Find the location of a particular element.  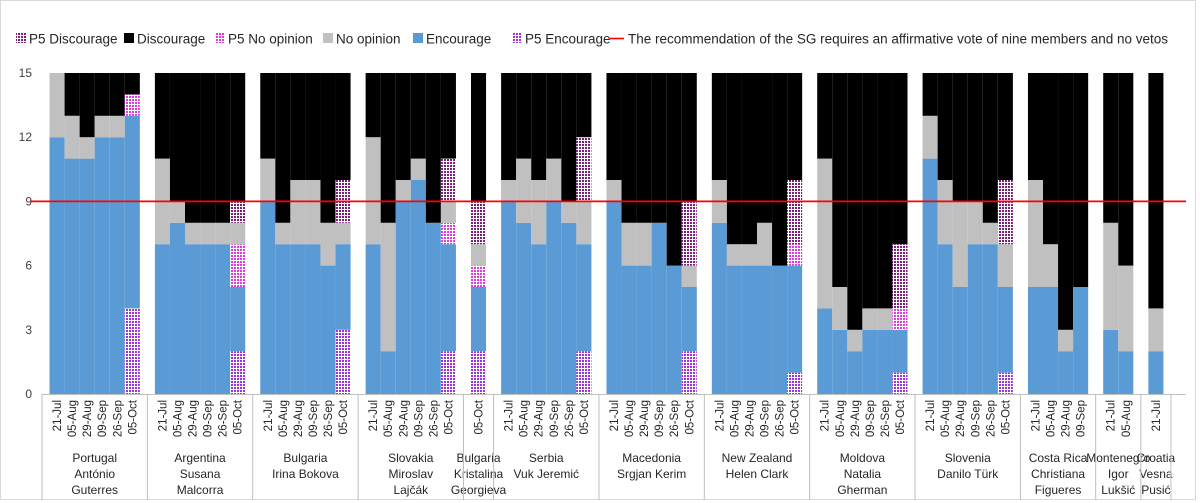

legend-swatch-p5_no_opinion is located at coordinates (220, 38).